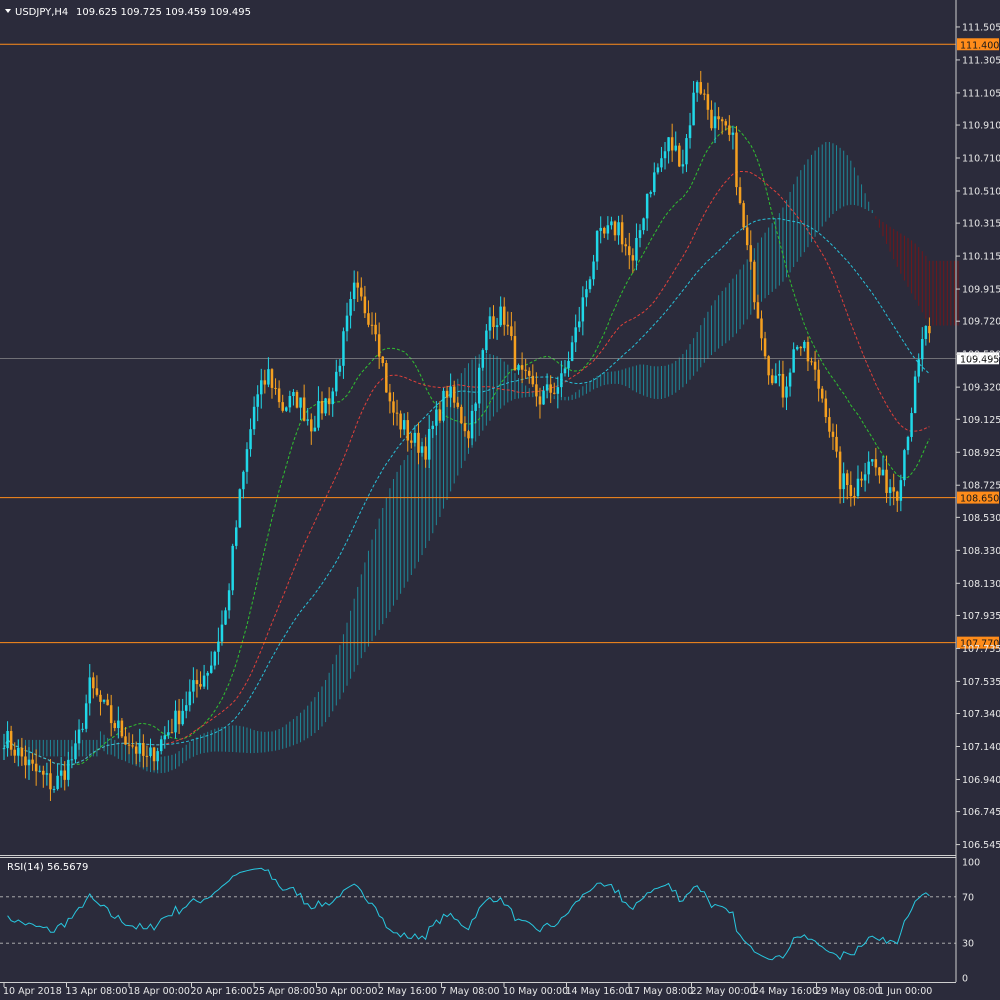 The width and height of the screenshot is (1000, 1000). I want to click on rsi-tick-label: 70, so click(968, 897).